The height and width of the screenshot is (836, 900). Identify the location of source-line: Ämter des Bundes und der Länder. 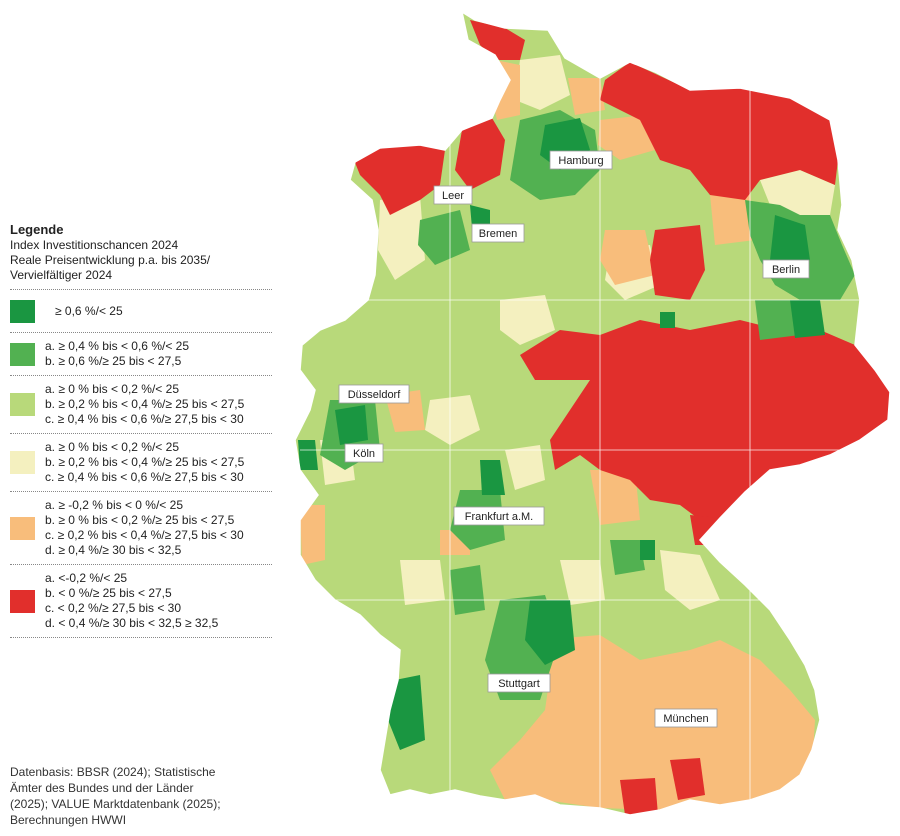
(102, 788).